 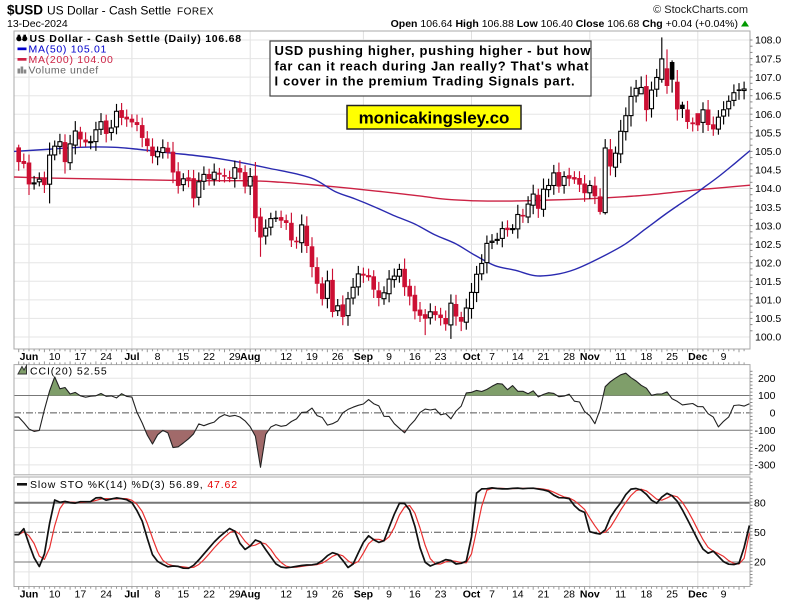 I want to click on svg-text: monicakingsley.co, so click(x=434, y=118).